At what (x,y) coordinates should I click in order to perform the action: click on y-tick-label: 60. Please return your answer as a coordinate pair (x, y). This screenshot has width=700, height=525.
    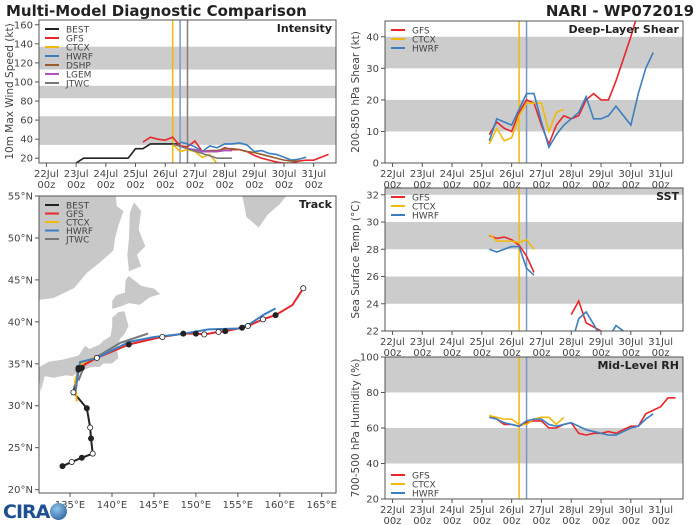
    Looking at the image, I should click on (26, 121).